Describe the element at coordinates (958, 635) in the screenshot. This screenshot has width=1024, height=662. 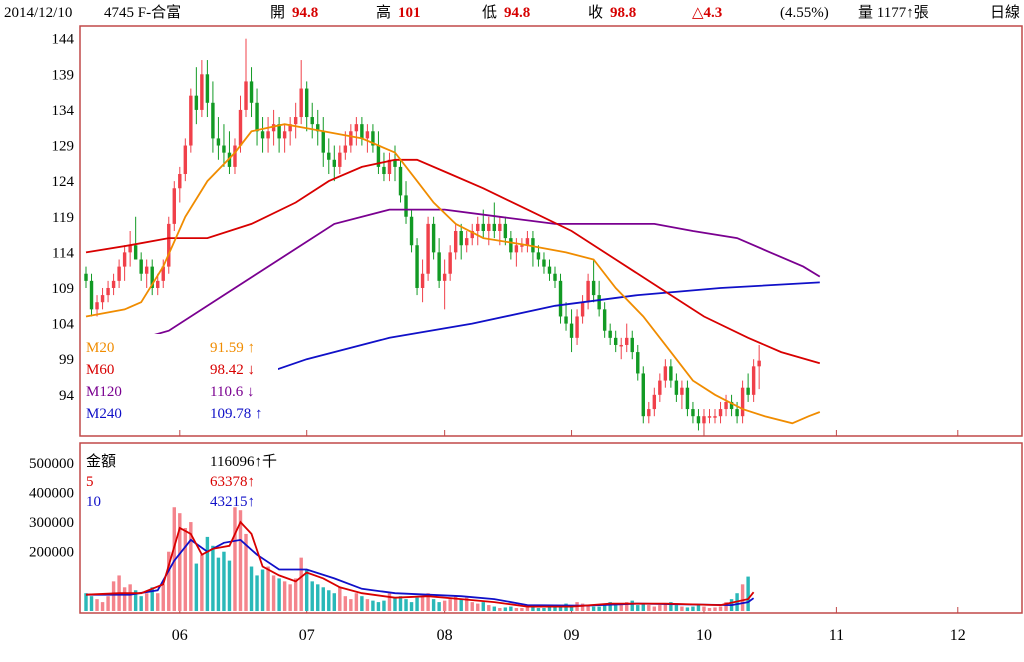
I see `date-tick-label: 12` at that location.